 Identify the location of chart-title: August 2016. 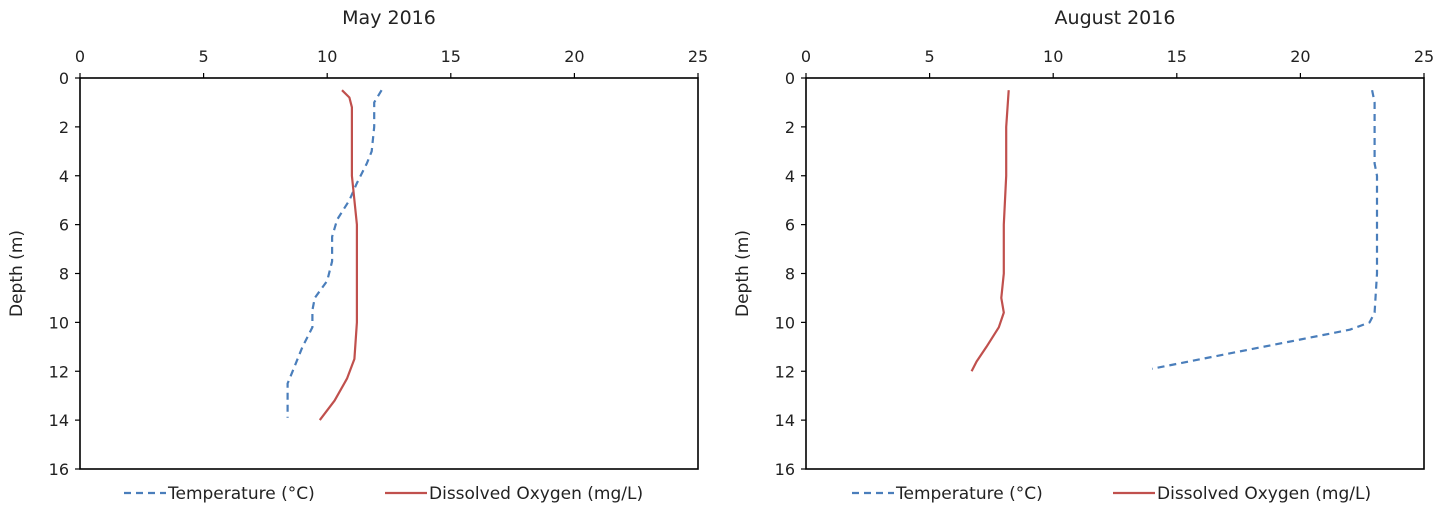
(1115, 18).